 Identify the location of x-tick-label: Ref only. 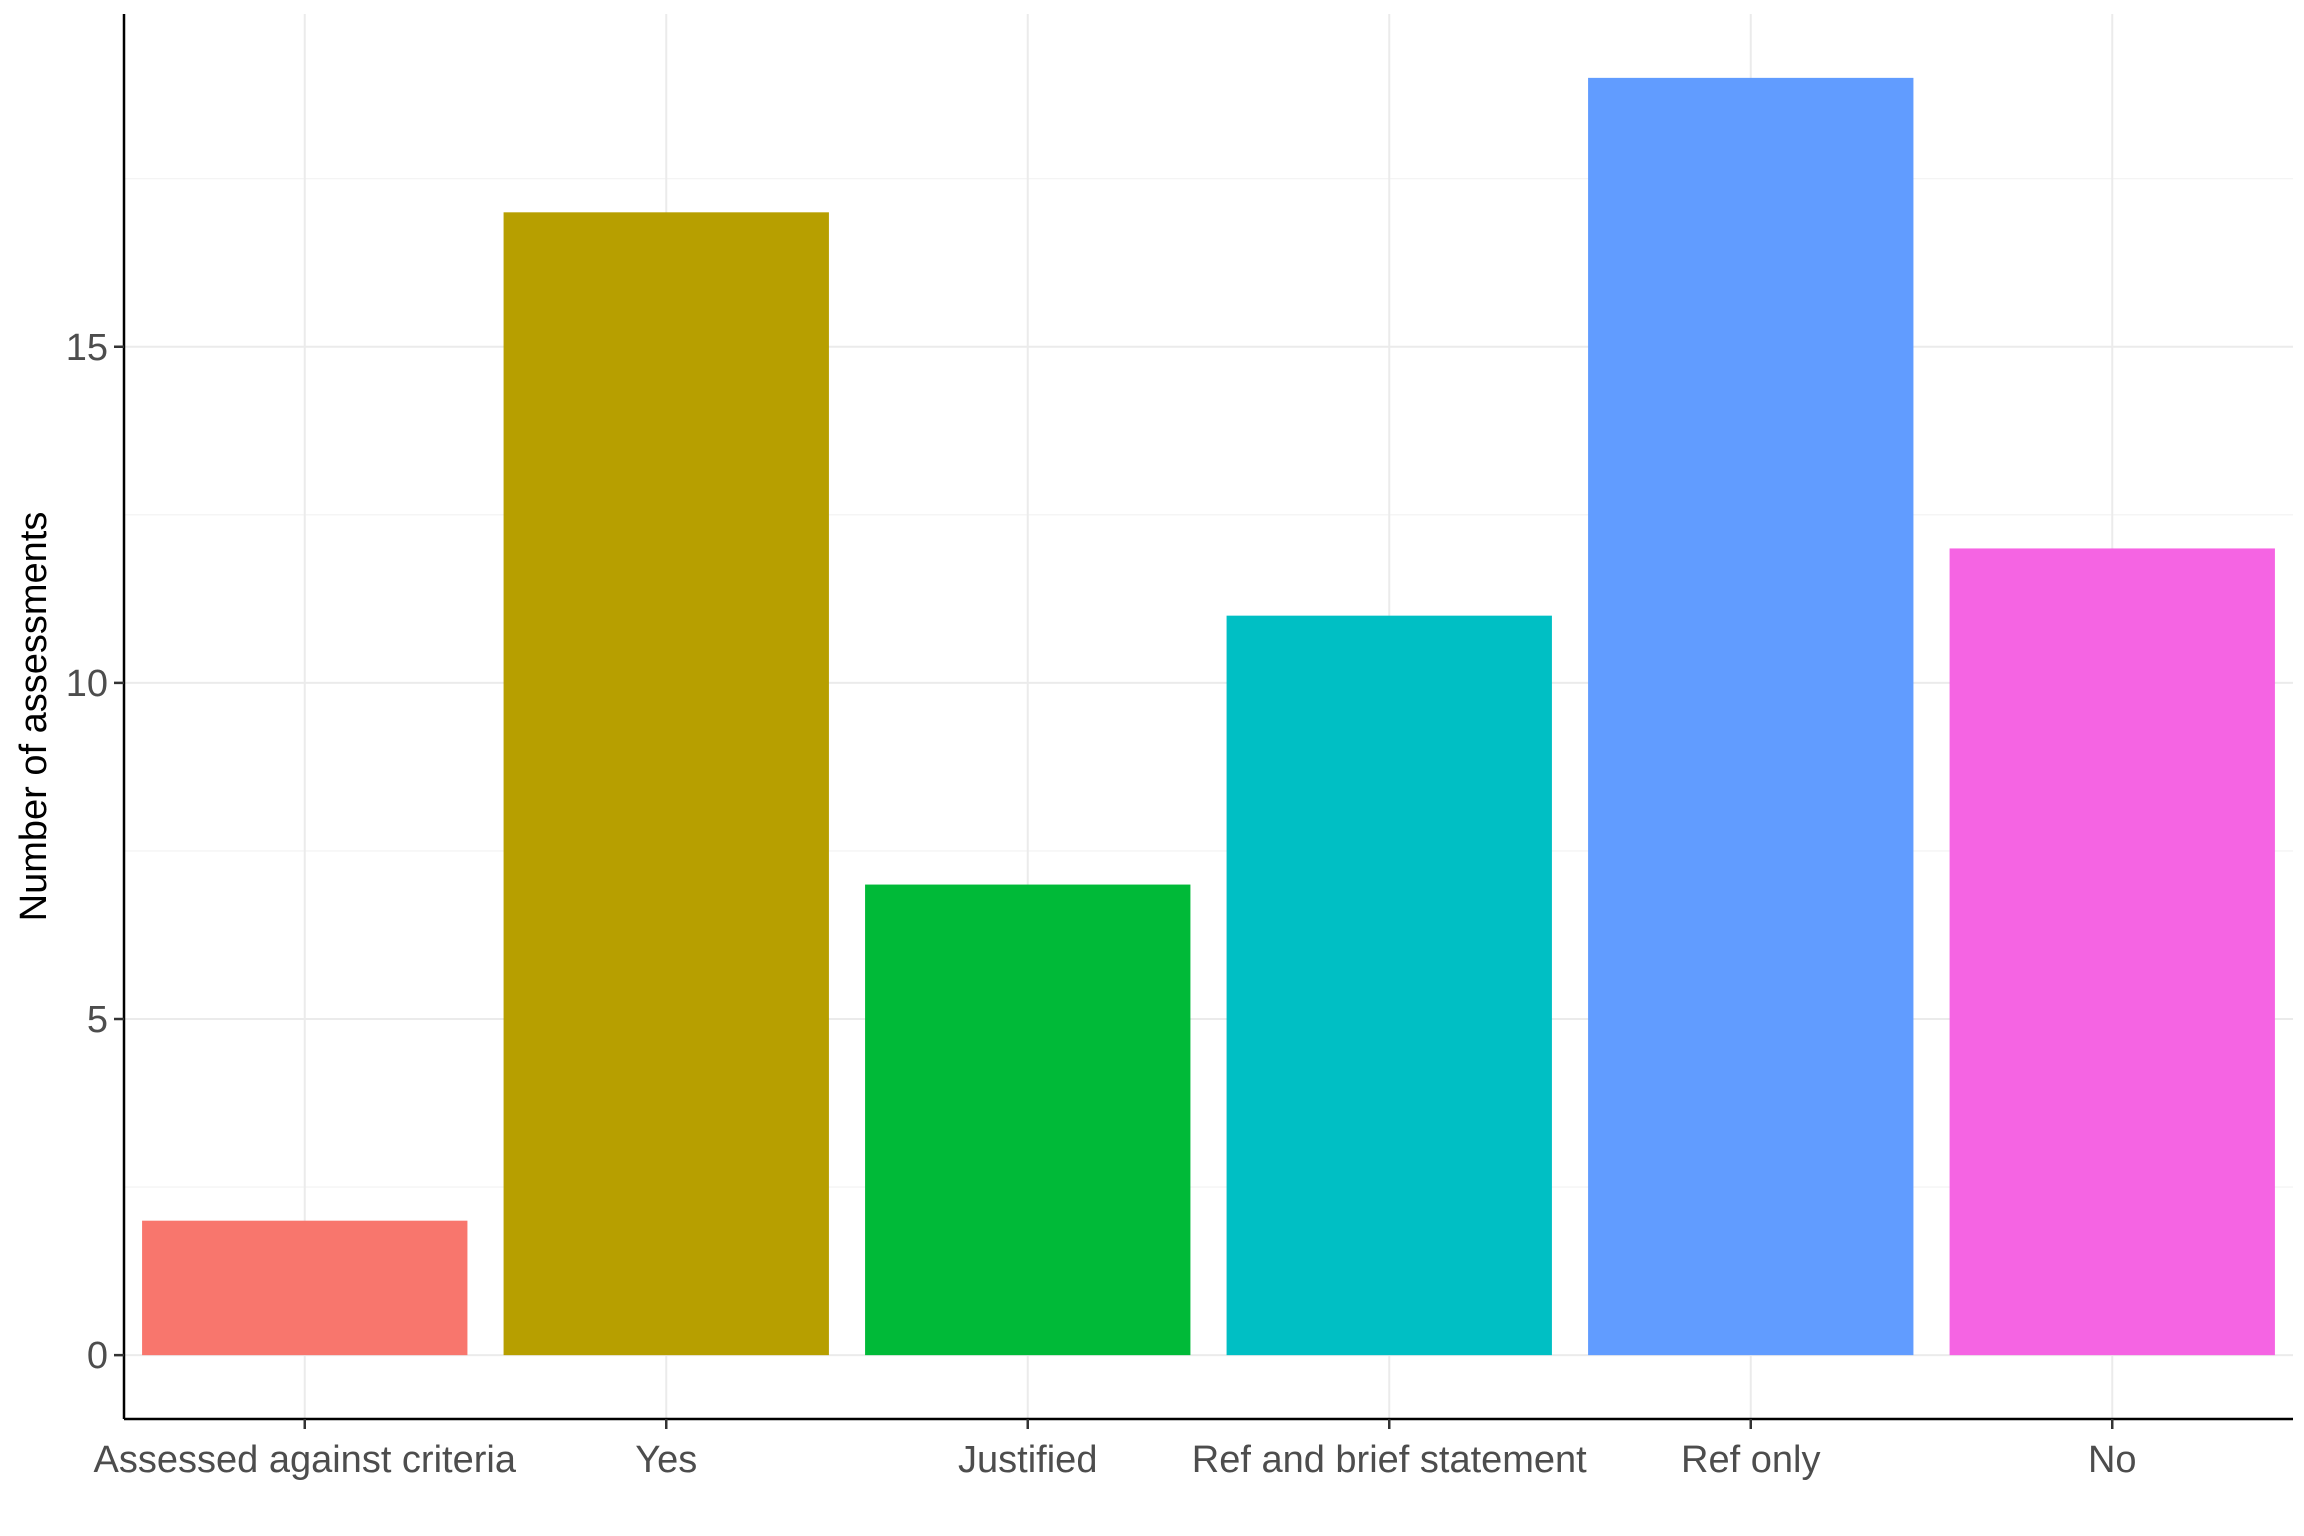
(1750, 1460).